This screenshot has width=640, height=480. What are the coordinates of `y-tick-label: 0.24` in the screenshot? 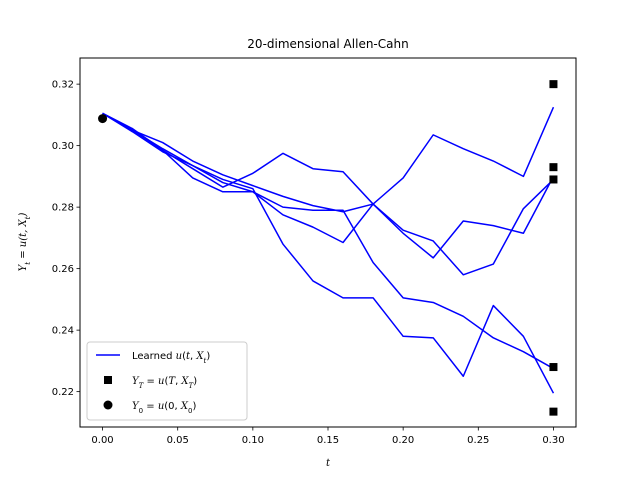 It's located at (63, 331).